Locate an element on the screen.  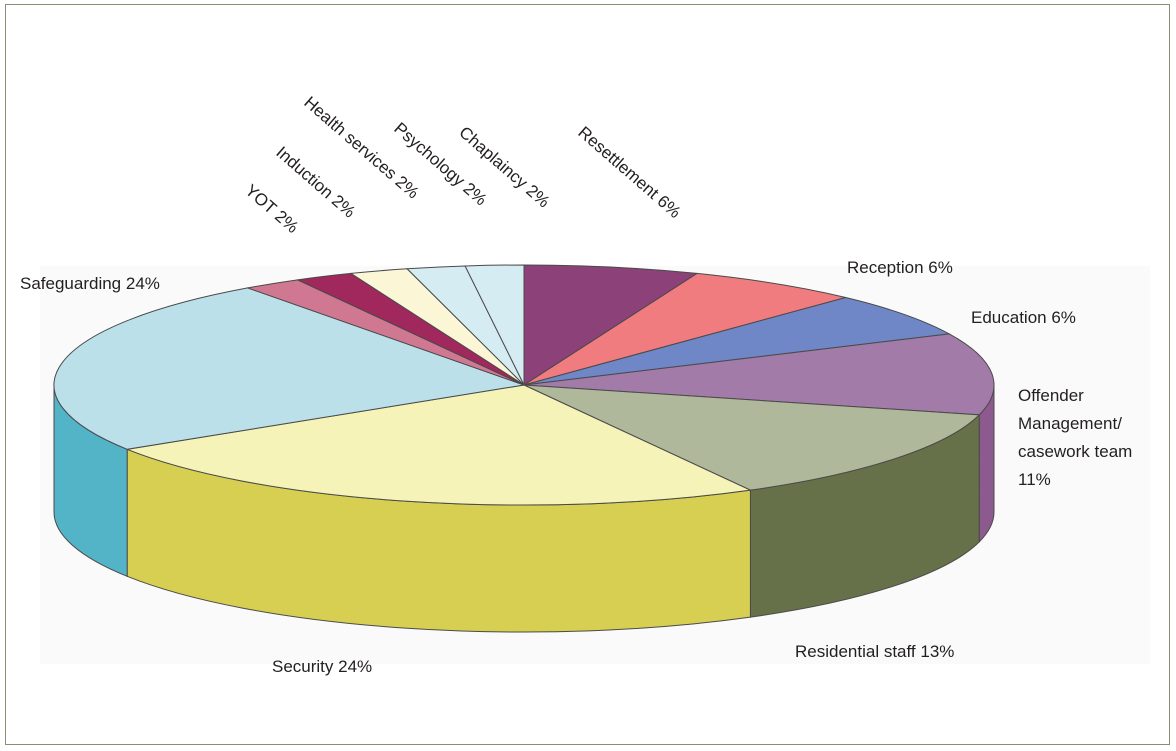
label-residential-staff: Residential staff 13% is located at coordinates (874, 651).